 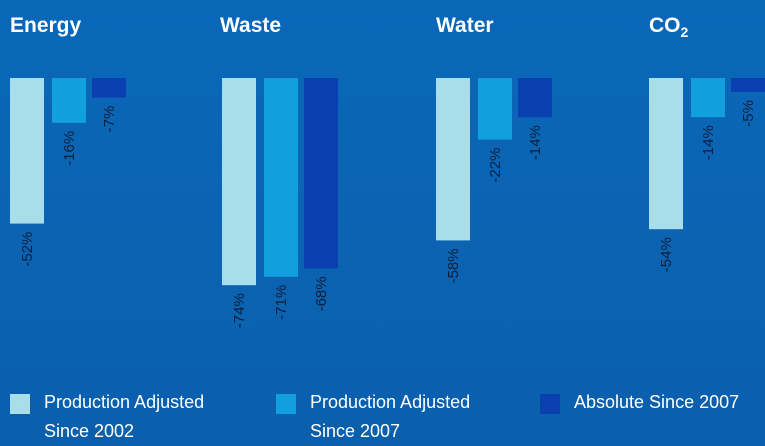 What do you see at coordinates (27, 249) in the screenshot?
I see `bar-label-1-1: -52%` at bounding box center [27, 249].